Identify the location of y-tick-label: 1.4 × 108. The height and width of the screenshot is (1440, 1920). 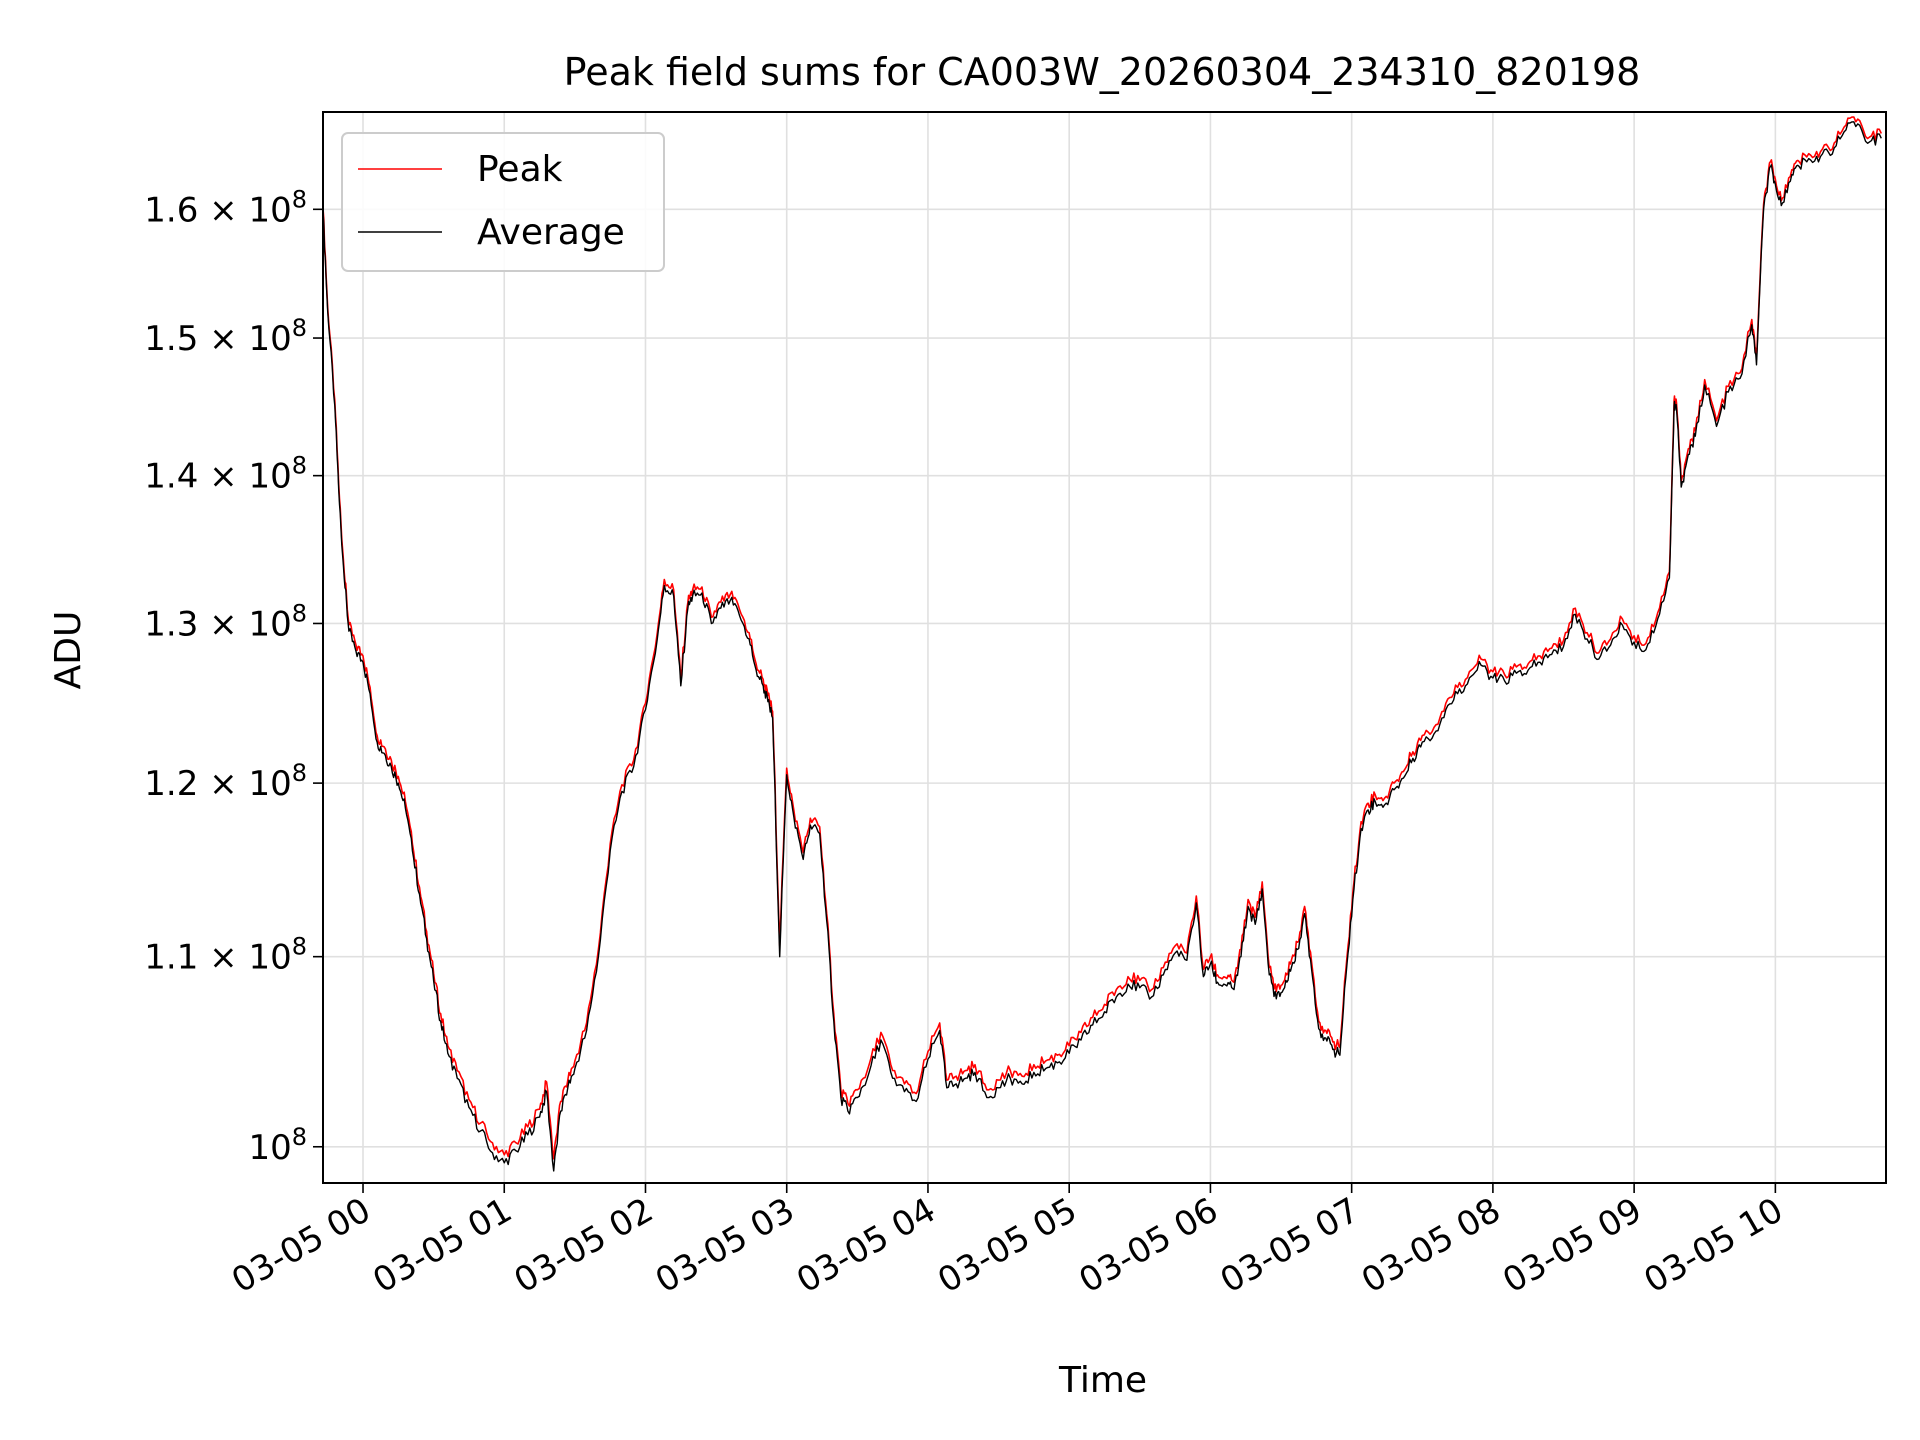
(225, 474).